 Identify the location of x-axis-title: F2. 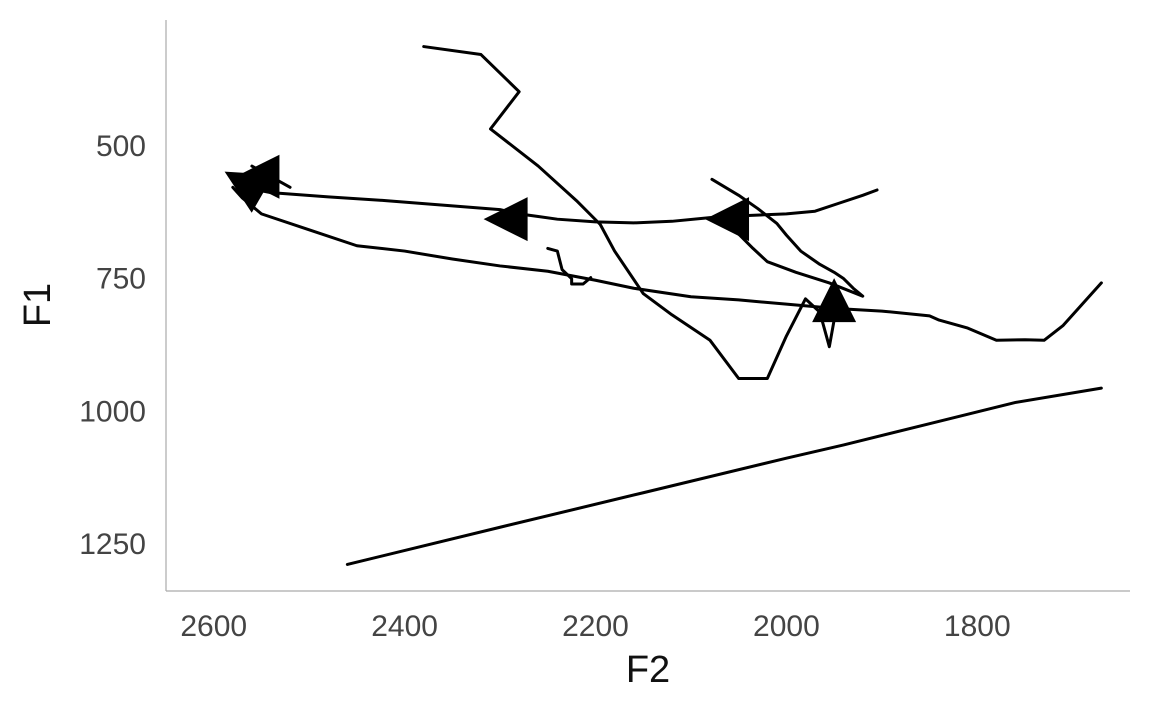
(648, 670).